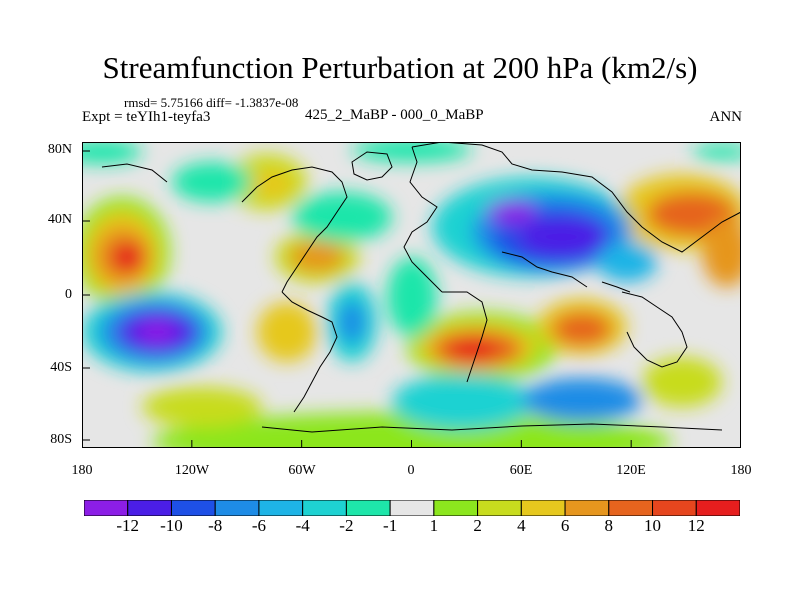 The width and height of the screenshot is (800, 600). I want to click on y-tick-label-40s: 40S, so click(61, 367).